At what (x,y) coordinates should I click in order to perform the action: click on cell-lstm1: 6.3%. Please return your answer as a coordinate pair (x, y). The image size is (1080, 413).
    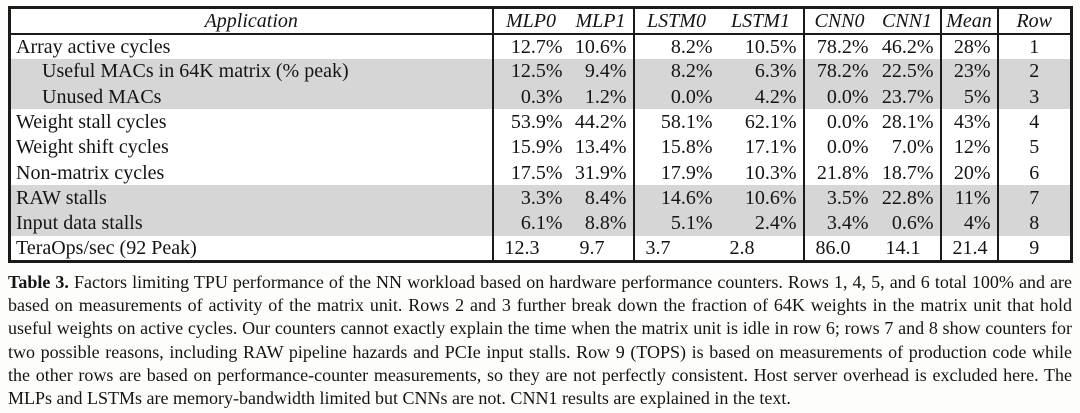
    Looking at the image, I should click on (761, 71).